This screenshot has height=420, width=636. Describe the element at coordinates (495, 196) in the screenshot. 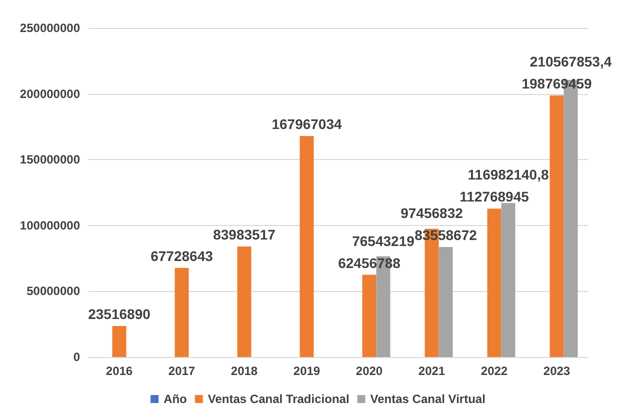

I see `data-label: 112768945` at that location.